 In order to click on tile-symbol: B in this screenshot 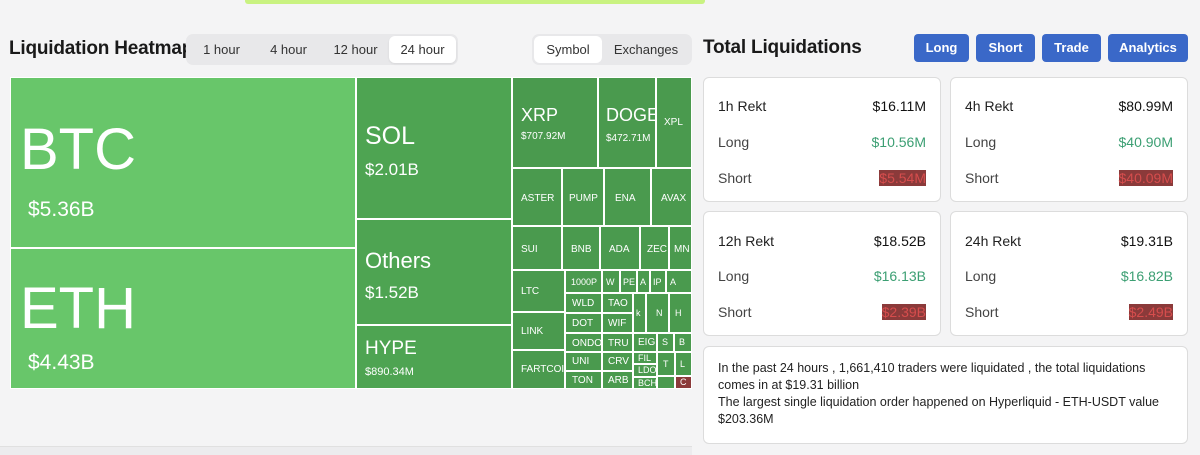, I will do `click(682, 342)`.